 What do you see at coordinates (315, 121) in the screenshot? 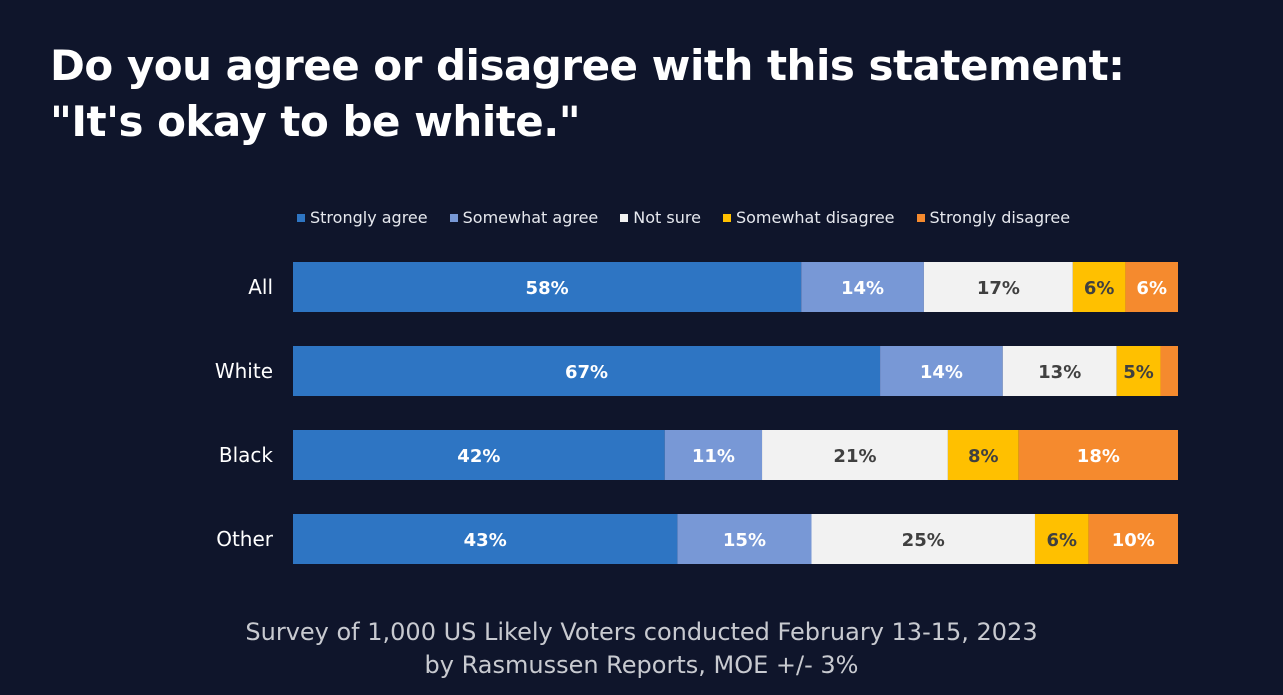
I see `chart-title-line-2: "It's okay to be white."` at bounding box center [315, 121].